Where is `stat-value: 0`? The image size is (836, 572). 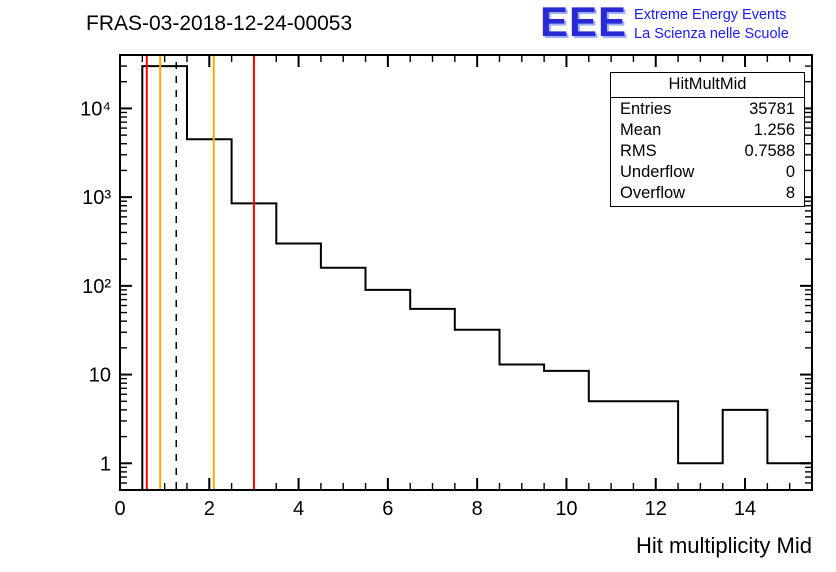
stat-value: 0 is located at coordinates (790, 172).